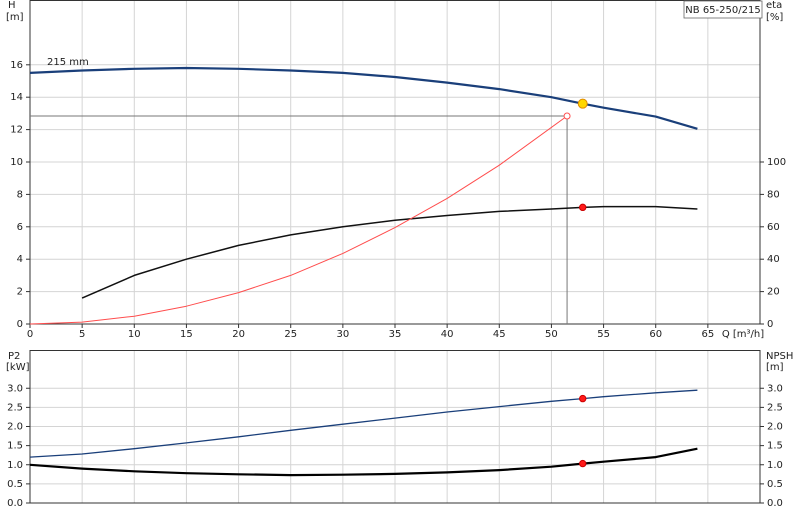 Image resolution: width=800 pixels, height=520 pixels. I want to click on y2-tick-label: 20, so click(773, 292).